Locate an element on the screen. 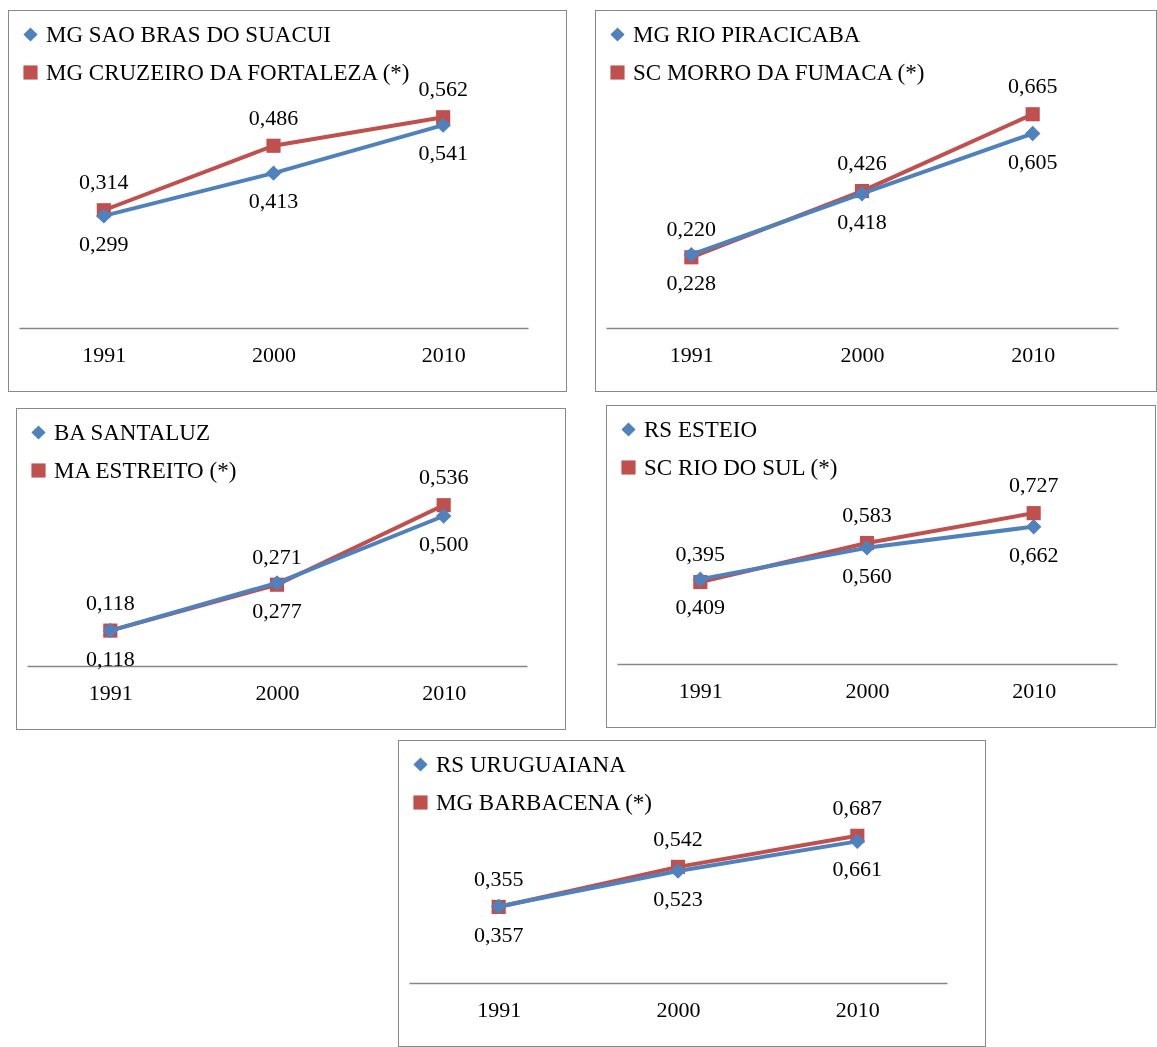  legend-label: MG BARBACENA (*) is located at coordinates (544, 802).